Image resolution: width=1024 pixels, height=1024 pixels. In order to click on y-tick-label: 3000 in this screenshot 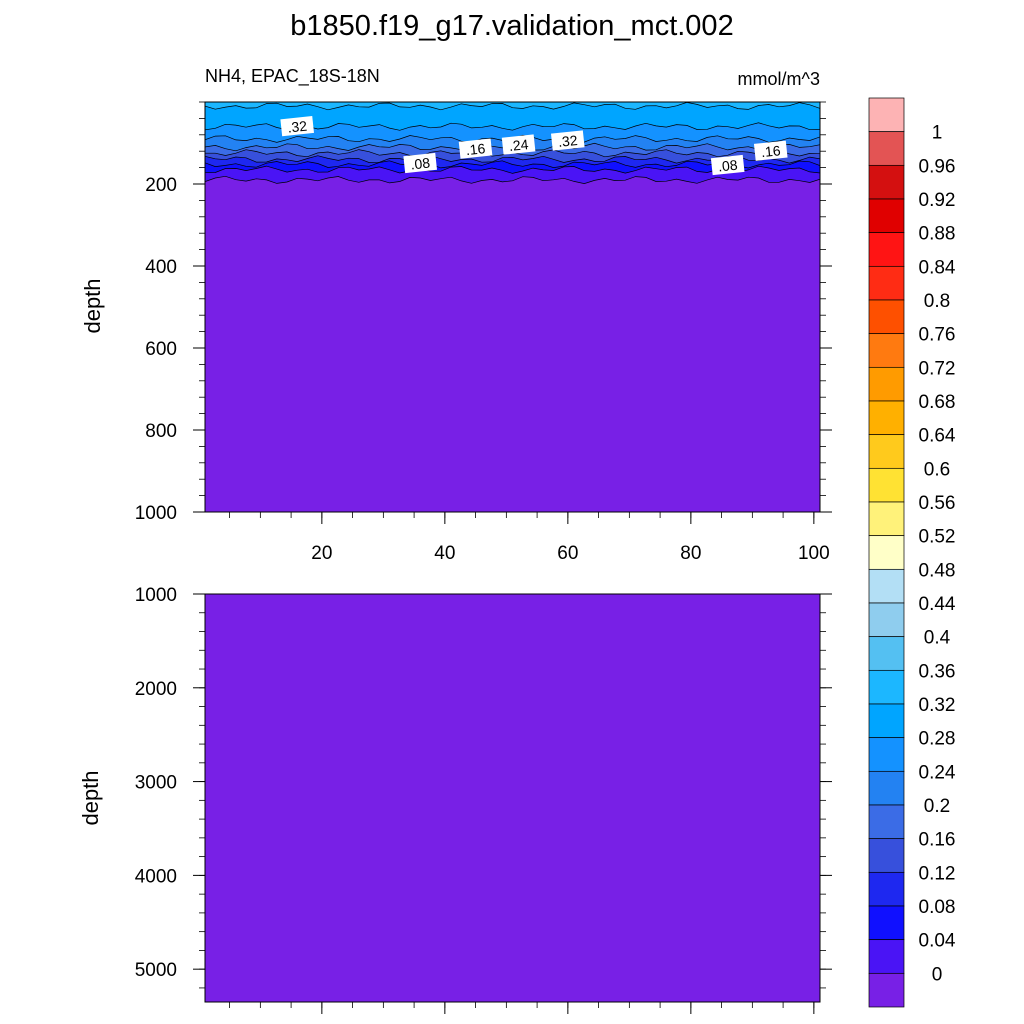, I will do `click(156, 783)`.